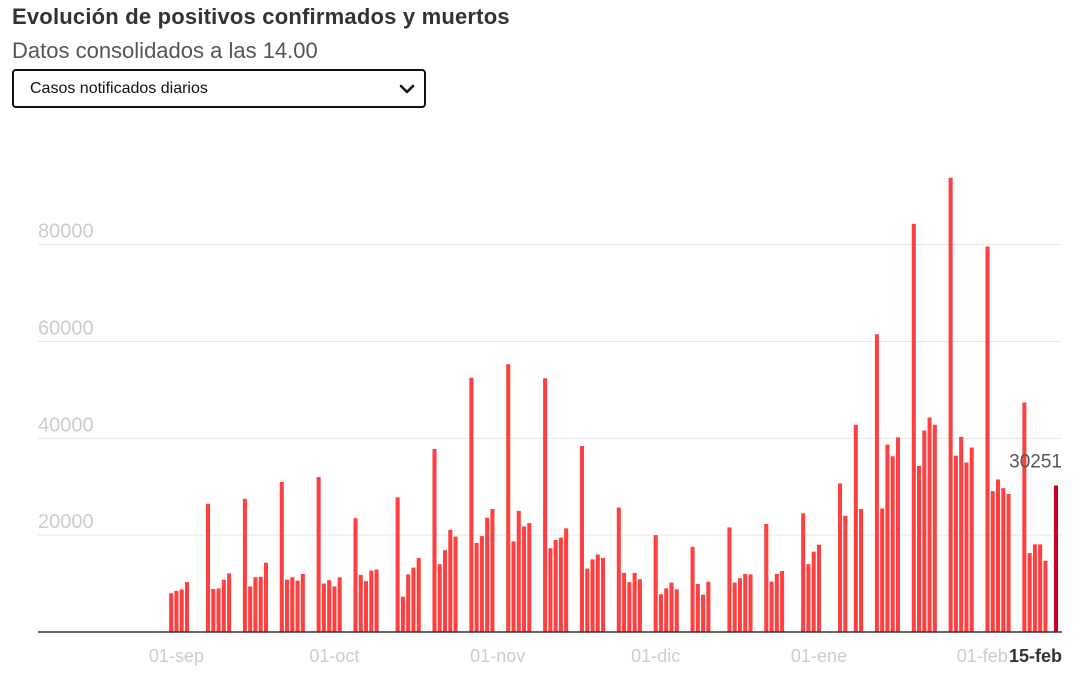  What do you see at coordinates (334, 656) in the screenshot?
I see `x-tick-label: 01-oct` at bounding box center [334, 656].